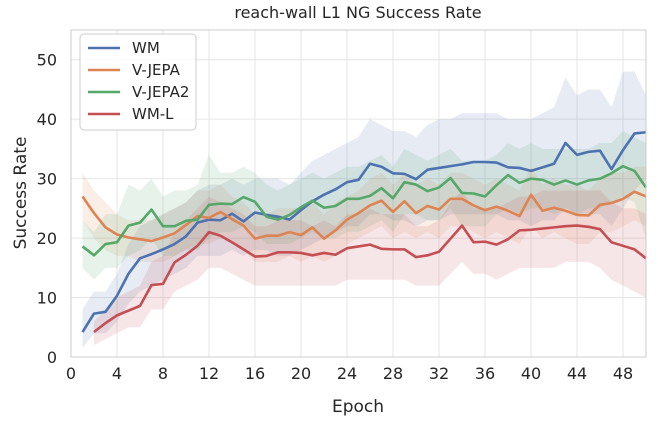  I want to click on chart-title: reach-wall L1 NG Success Rate, so click(357, 12).